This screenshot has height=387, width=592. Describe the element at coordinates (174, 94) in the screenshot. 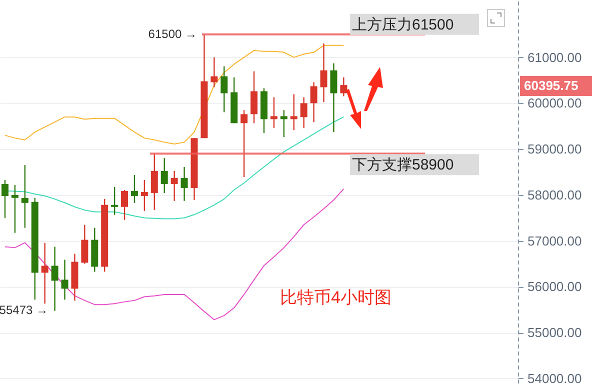

I see `line-series` at that location.